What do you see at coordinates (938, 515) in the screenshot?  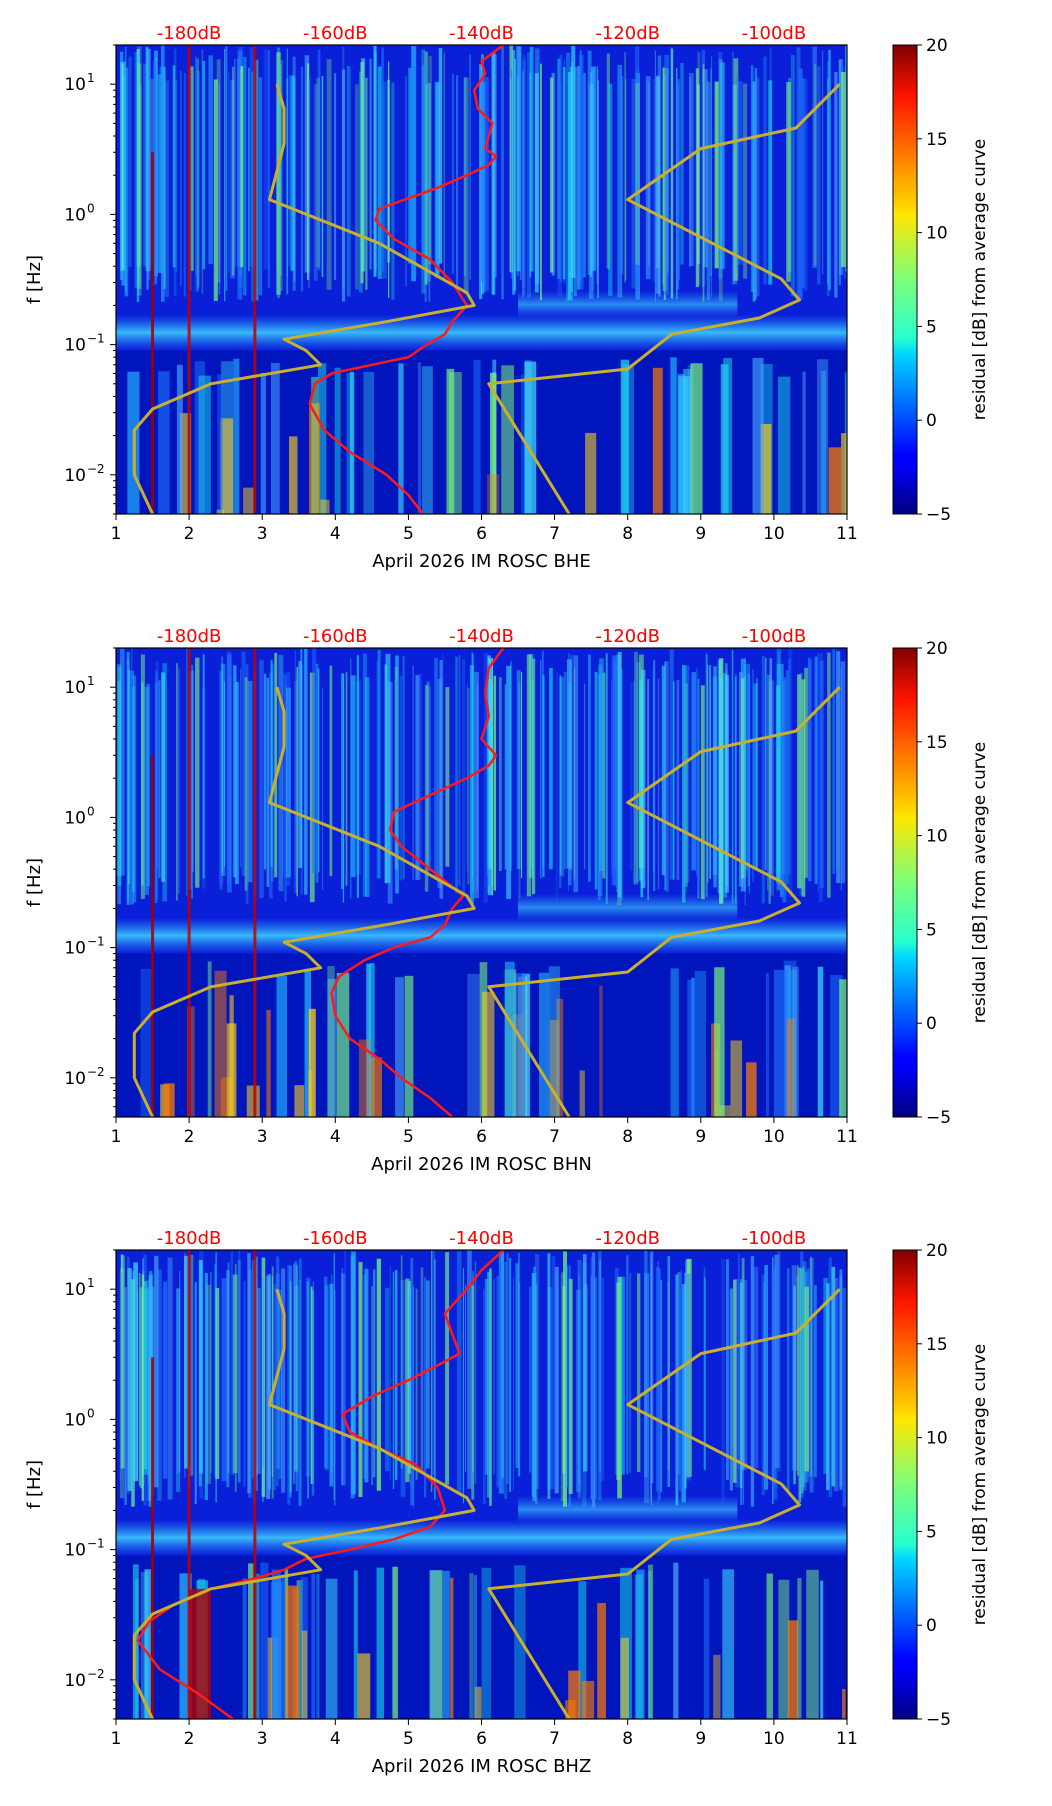 I see `colorbar-tick-label: −5` at bounding box center [938, 515].